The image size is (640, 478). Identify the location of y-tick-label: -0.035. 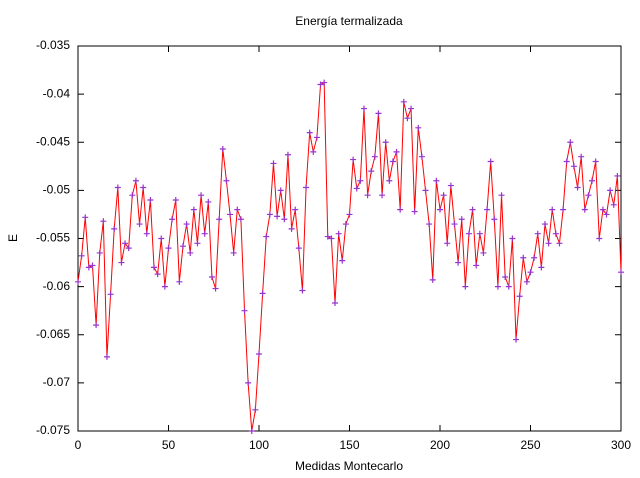
(53, 45).